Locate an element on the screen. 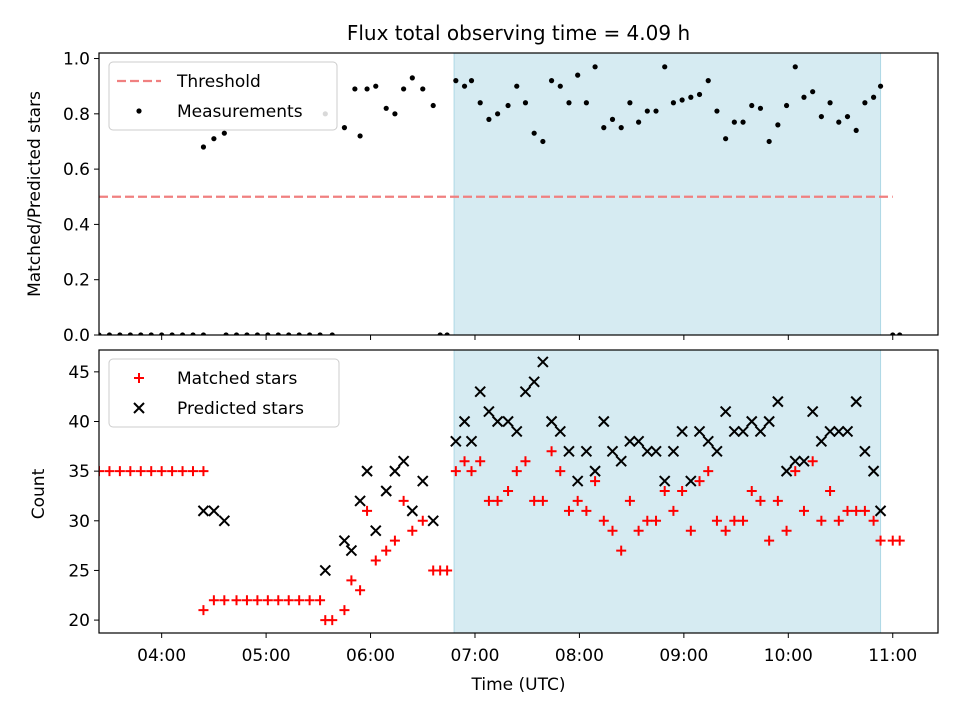 Image resolution: width=960 pixels, height=724 pixels. legend-label: Measurements is located at coordinates (240, 112).